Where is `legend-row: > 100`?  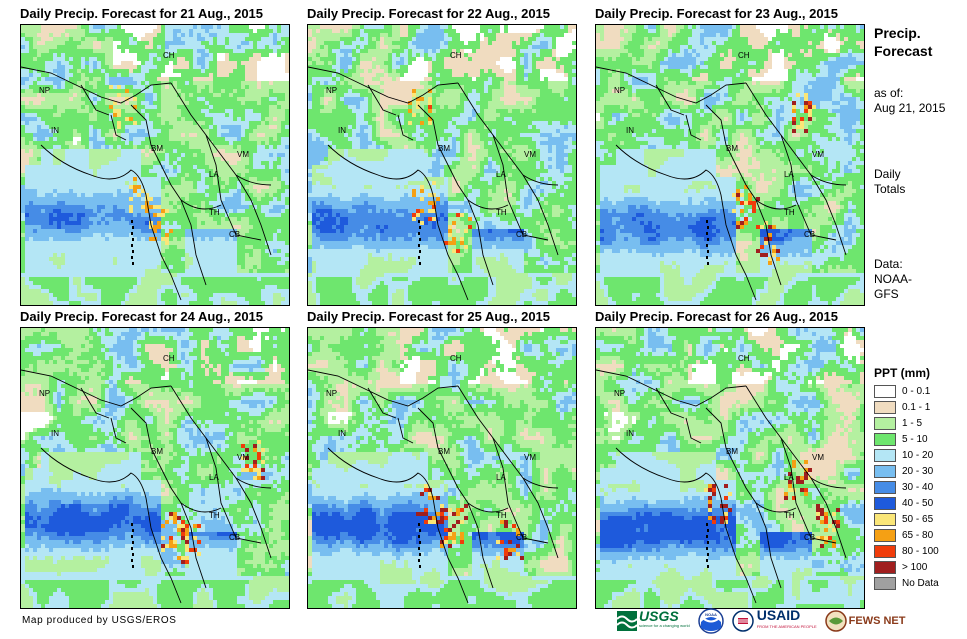 legend-row: > 100 is located at coordinates (906, 567).